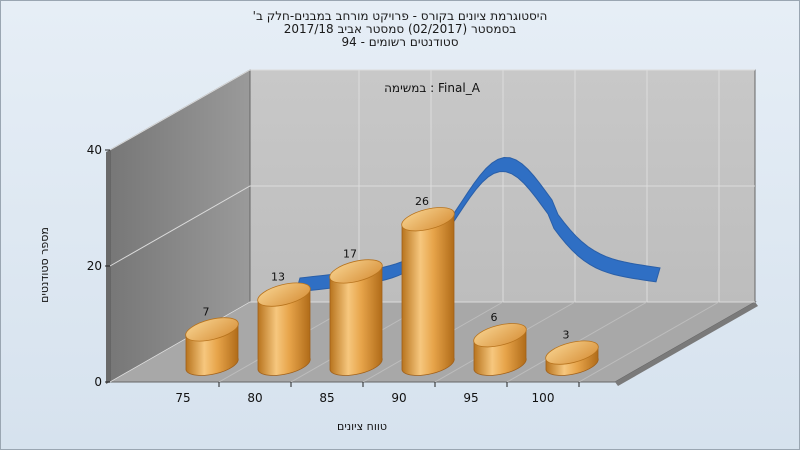  Describe the element at coordinates (98, 382) in the screenshot. I see `y-tick-label: 0` at that location.